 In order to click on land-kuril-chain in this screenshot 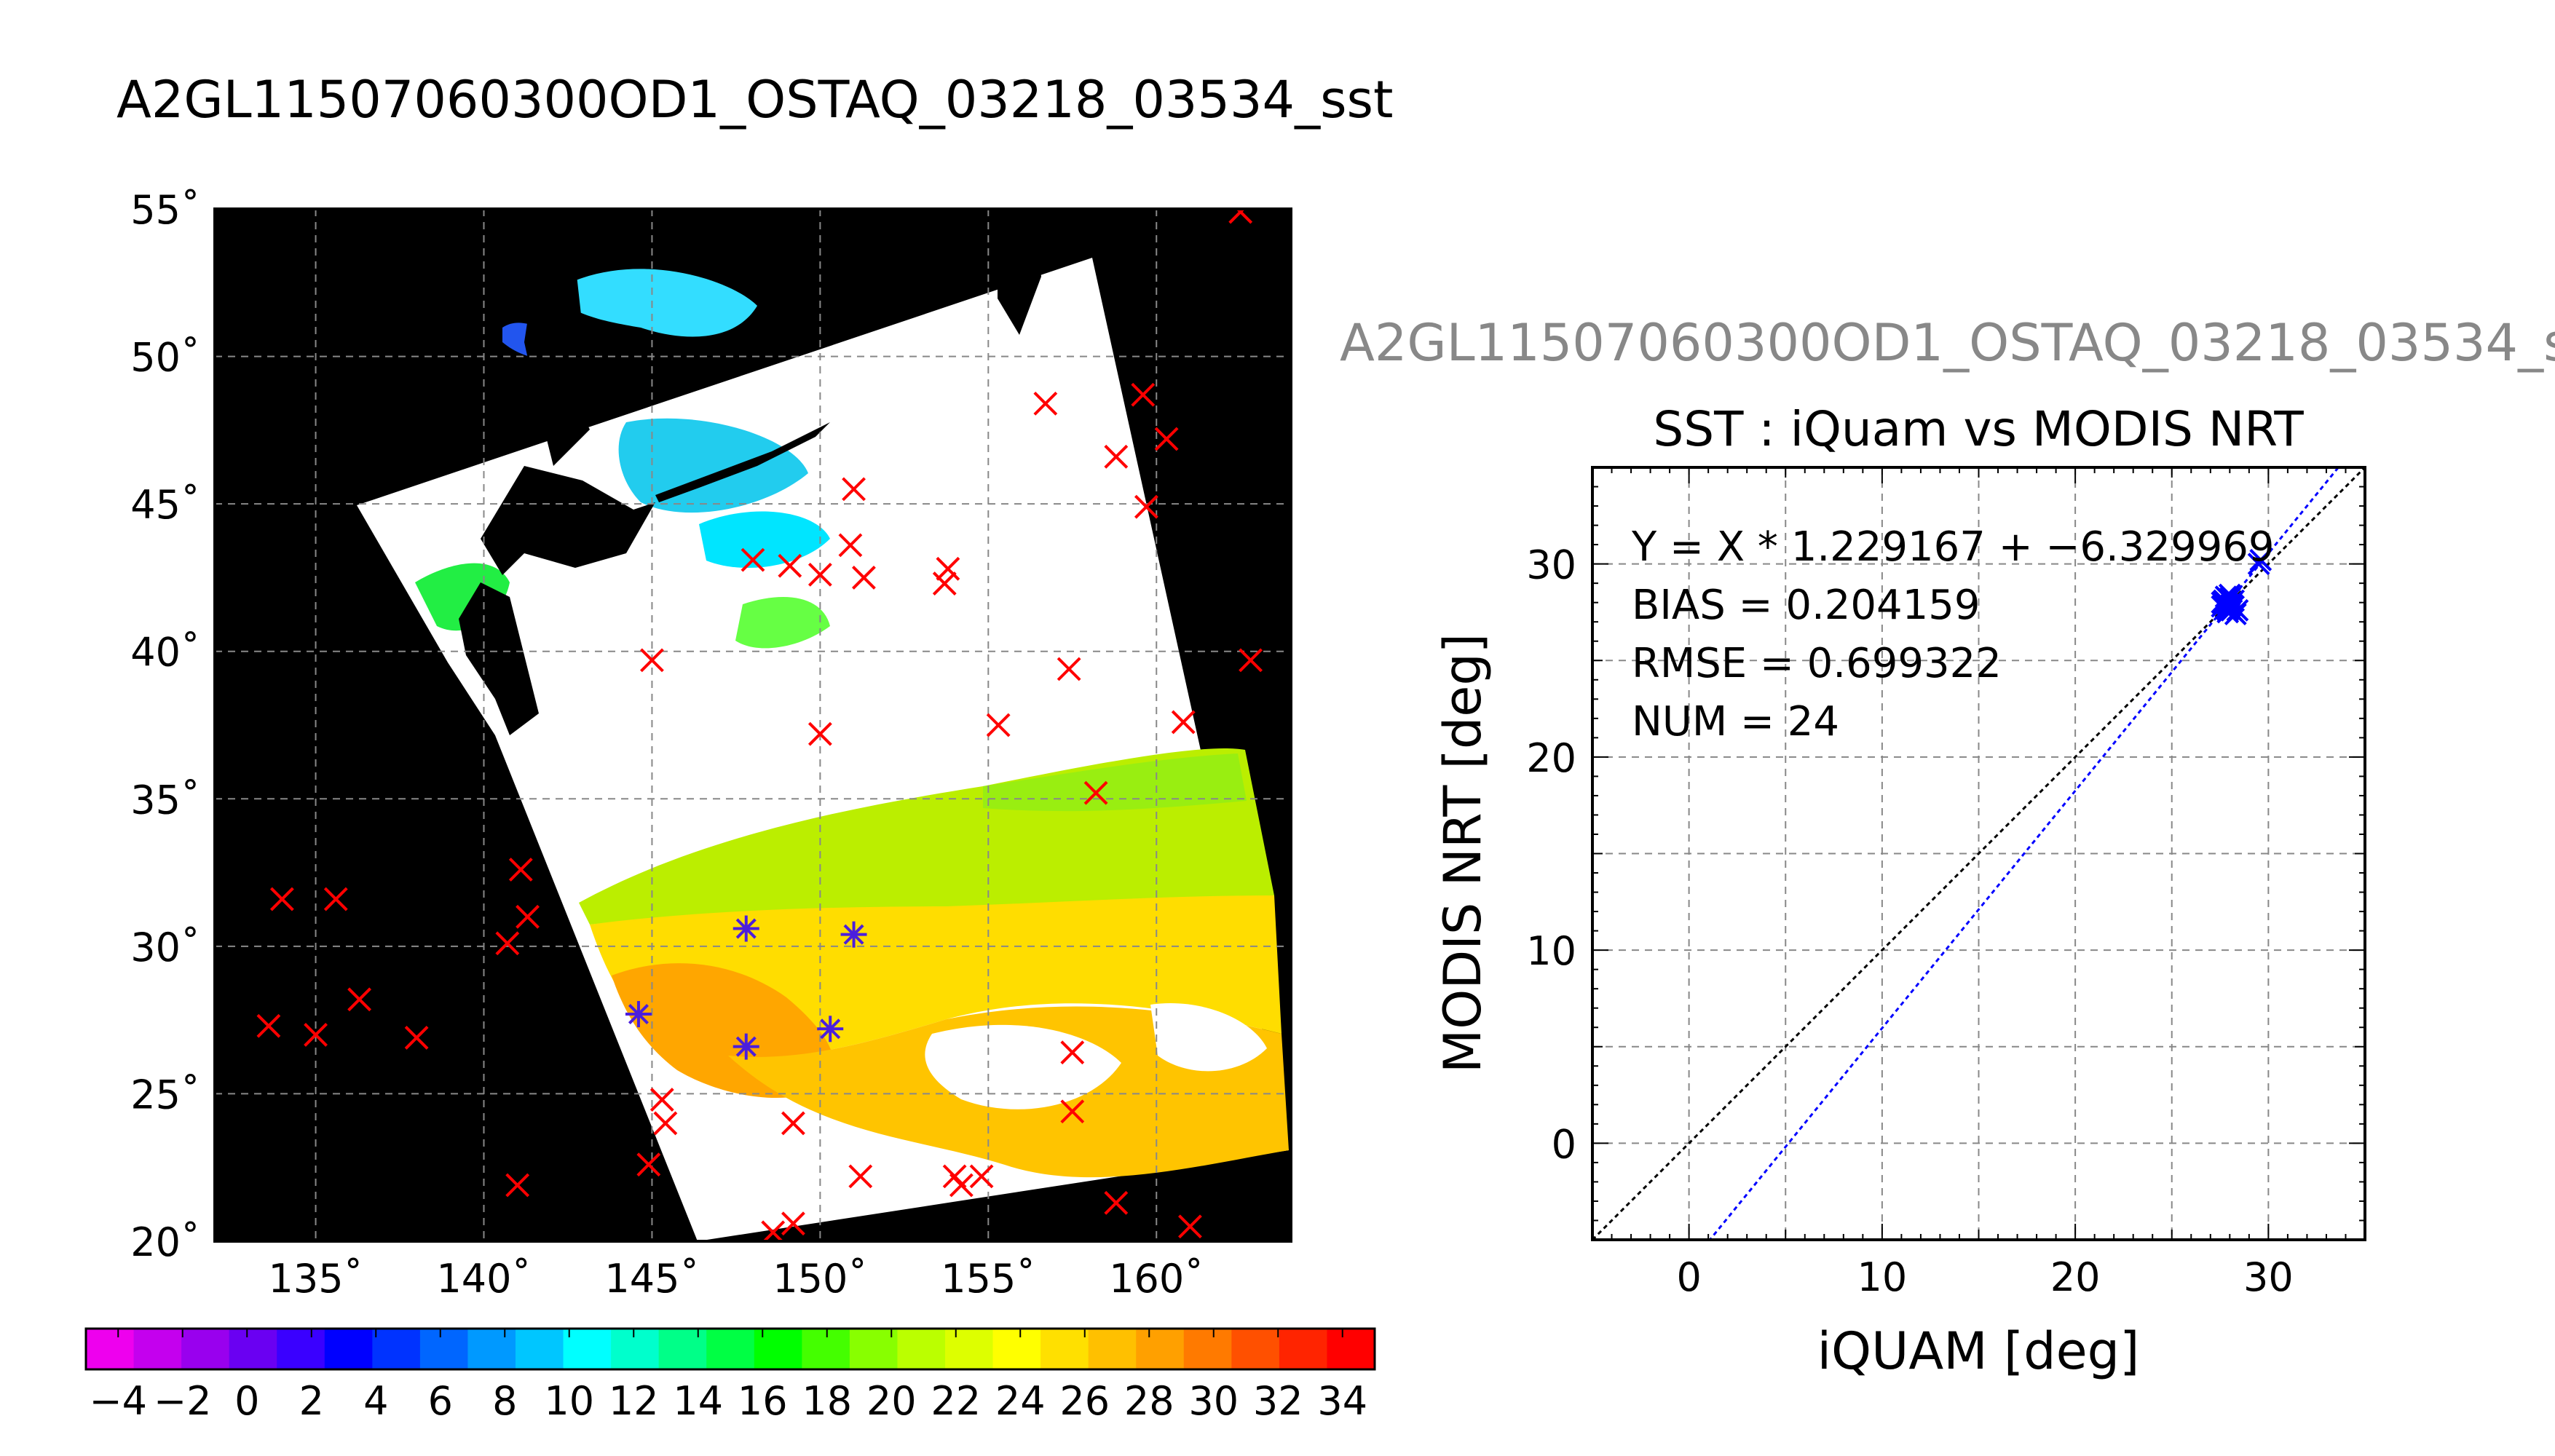, I will do `click(742, 462)`.